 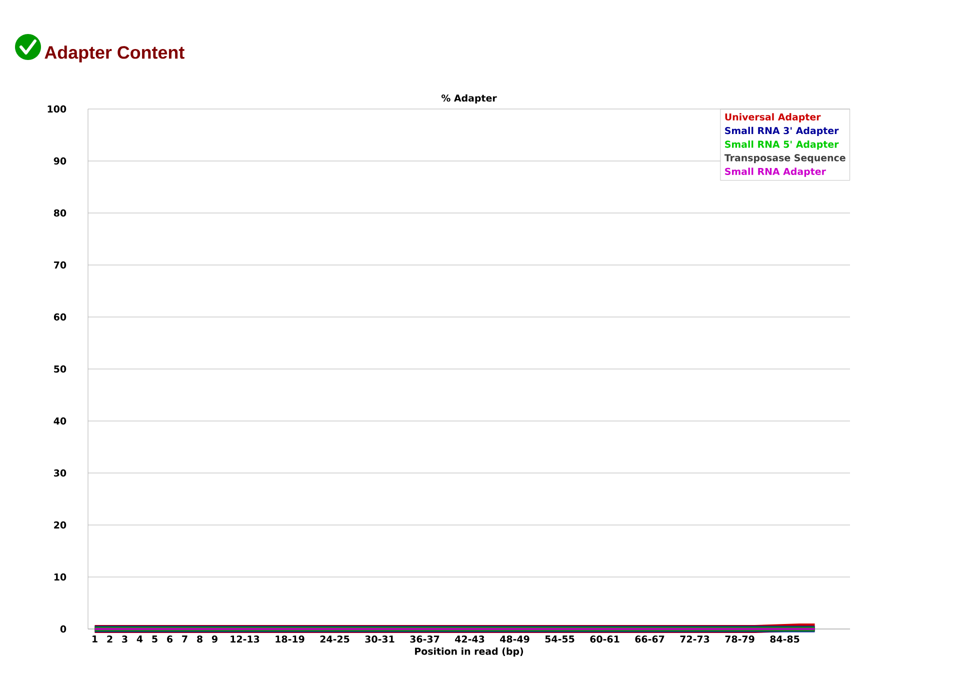 I want to click on x-tick-label: 54-55, so click(x=559, y=639).